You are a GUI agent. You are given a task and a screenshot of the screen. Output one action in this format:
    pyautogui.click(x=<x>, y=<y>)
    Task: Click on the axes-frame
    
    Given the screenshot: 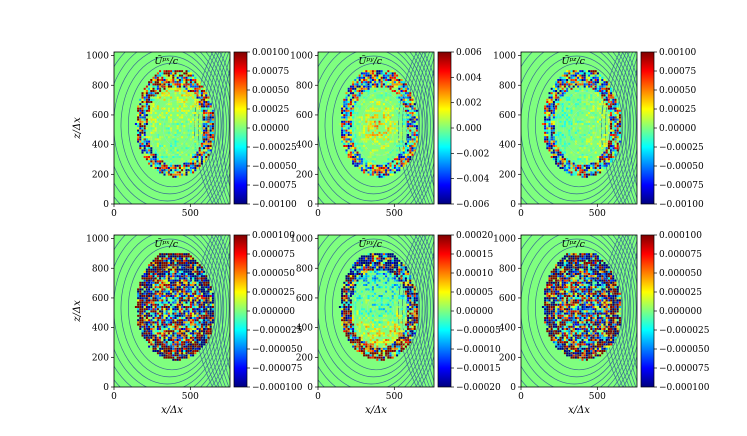 What is the action you would take?
    pyautogui.click(x=172, y=128)
    